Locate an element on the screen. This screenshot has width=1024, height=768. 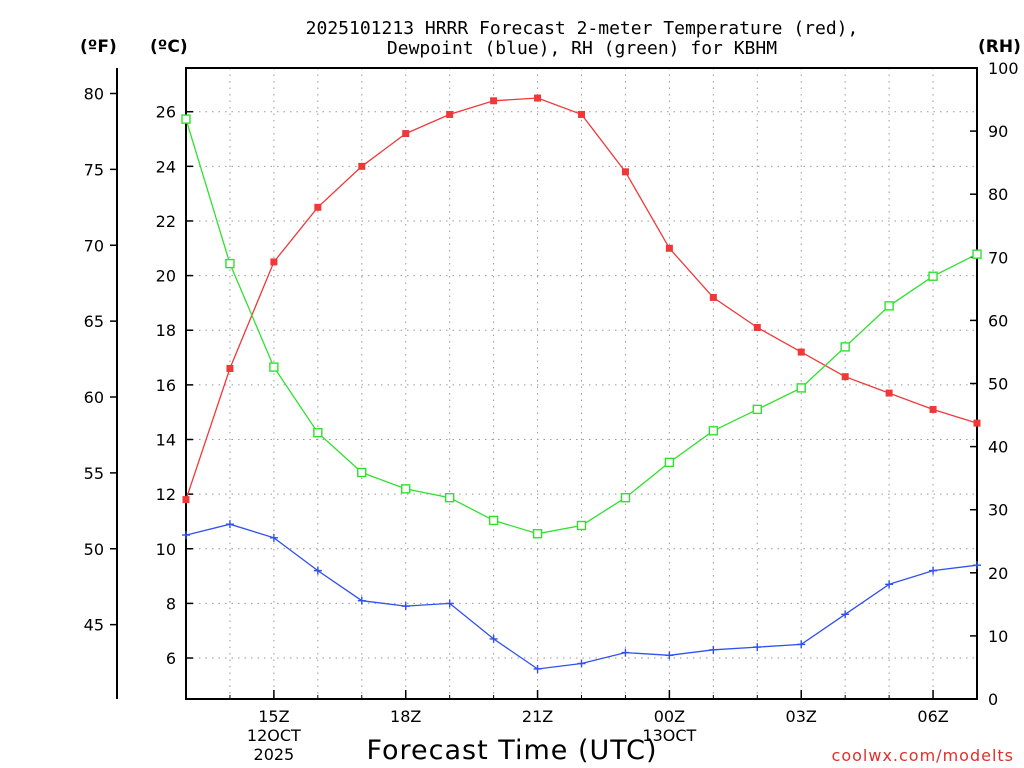
x-axis-label: Forecast Time (UTC) is located at coordinates (511, 750).